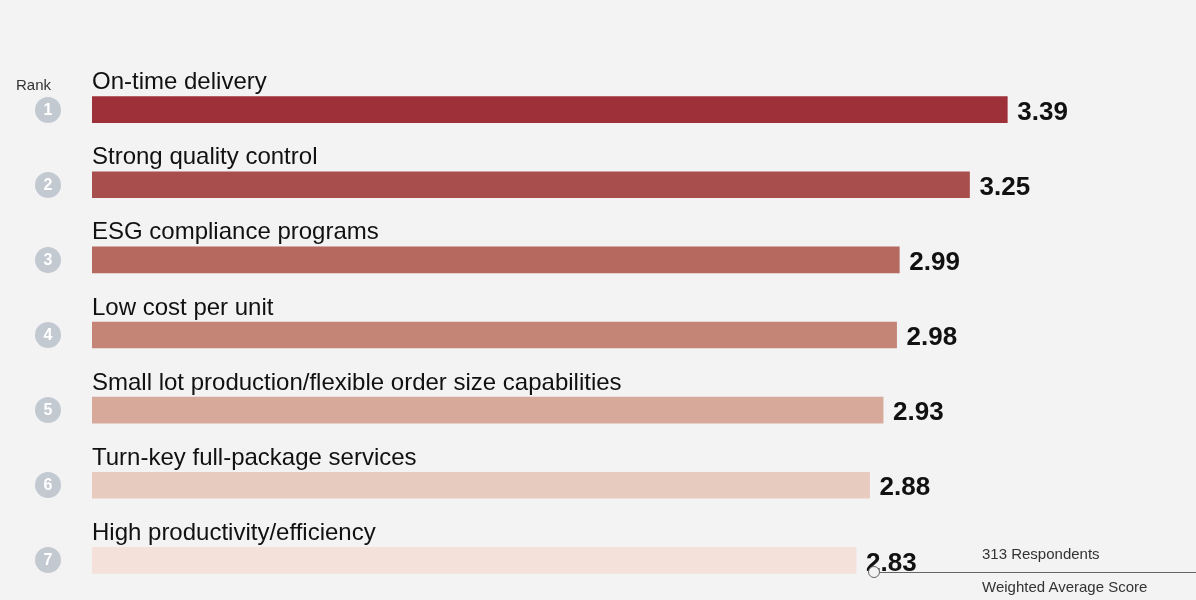  Describe the element at coordinates (934, 261) in the screenshot. I see `data-label: 2.99` at that location.